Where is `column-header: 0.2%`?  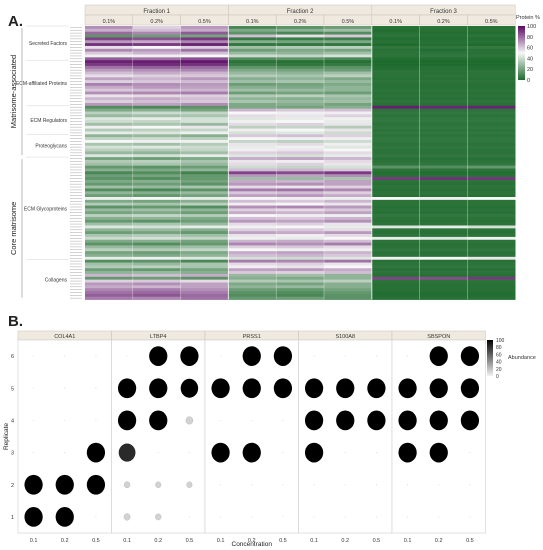
column-header: 0.2% is located at coordinates (443, 22).